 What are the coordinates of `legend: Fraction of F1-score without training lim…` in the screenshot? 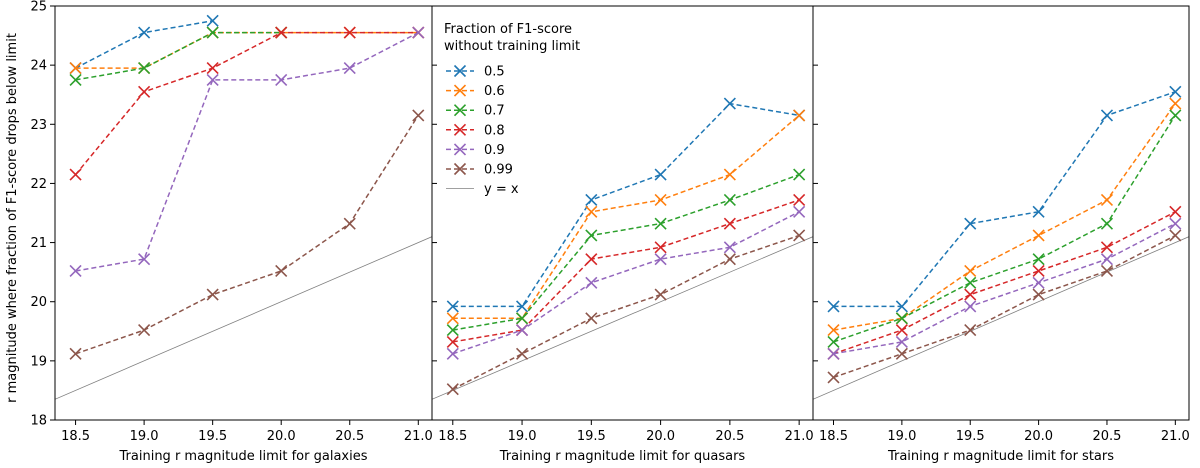 It's located at (512, 109).